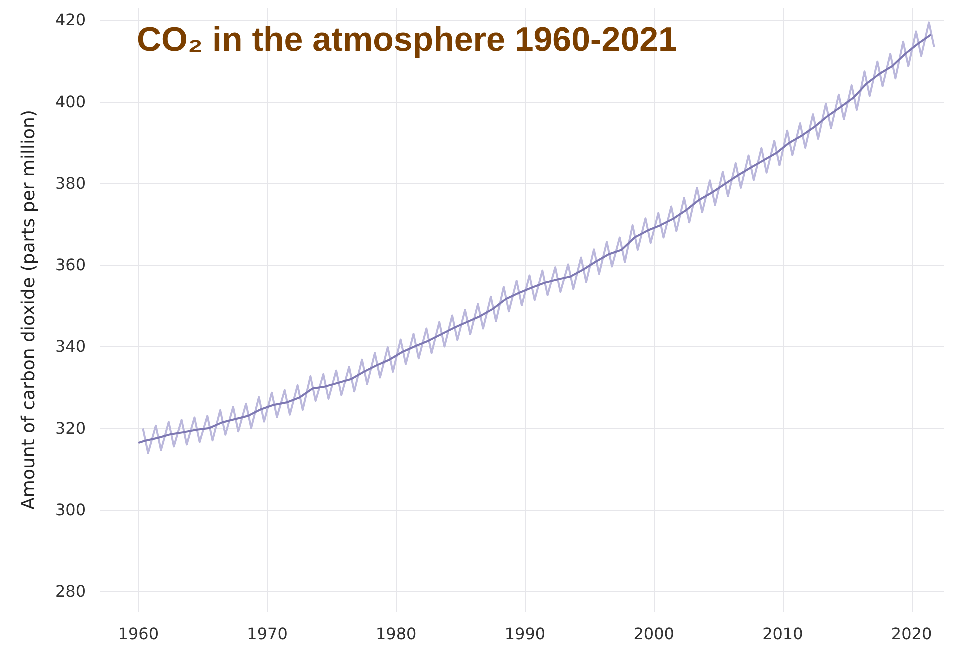 The width and height of the screenshot is (956, 656). What do you see at coordinates (267, 634) in the screenshot?
I see `x-tick-label: 1970` at bounding box center [267, 634].